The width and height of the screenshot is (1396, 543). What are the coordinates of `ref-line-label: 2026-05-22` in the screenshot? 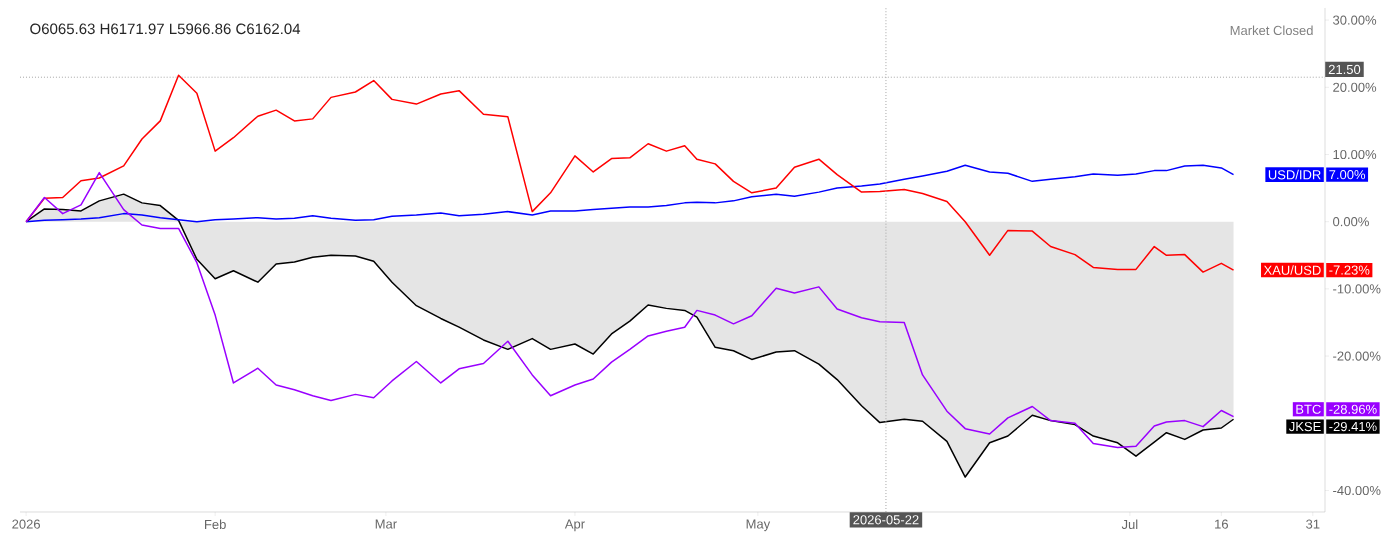 It's located at (886, 520).